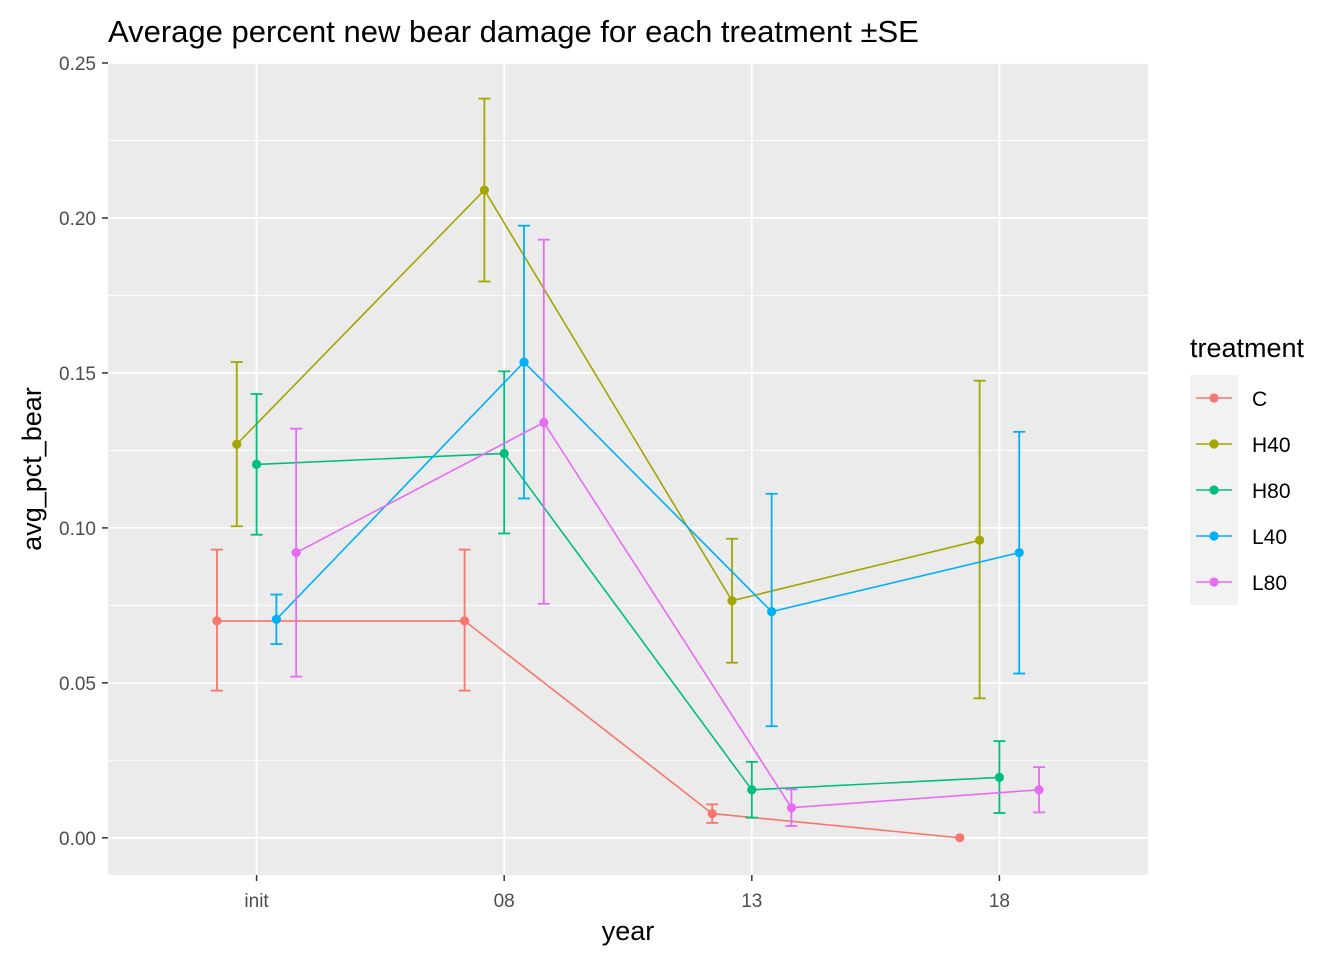 Image resolution: width=1344 pixels, height=960 pixels. Describe the element at coordinates (77, 529) in the screenshot. I see `y-tick-label: 0.10` at that location.